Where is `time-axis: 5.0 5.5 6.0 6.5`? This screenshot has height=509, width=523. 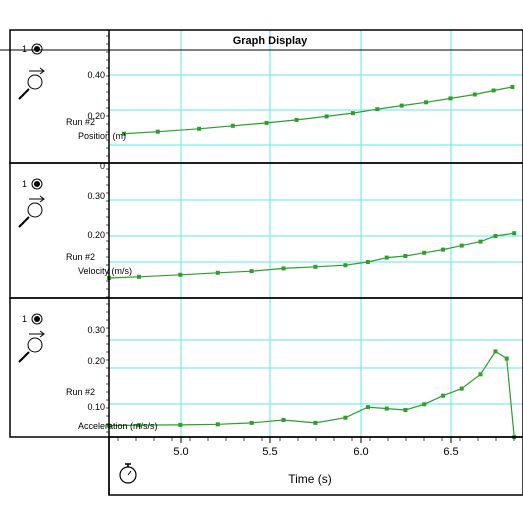
time-axis: 5.0 5.5 6.0 6.5 is located at coordinates (316, 447).